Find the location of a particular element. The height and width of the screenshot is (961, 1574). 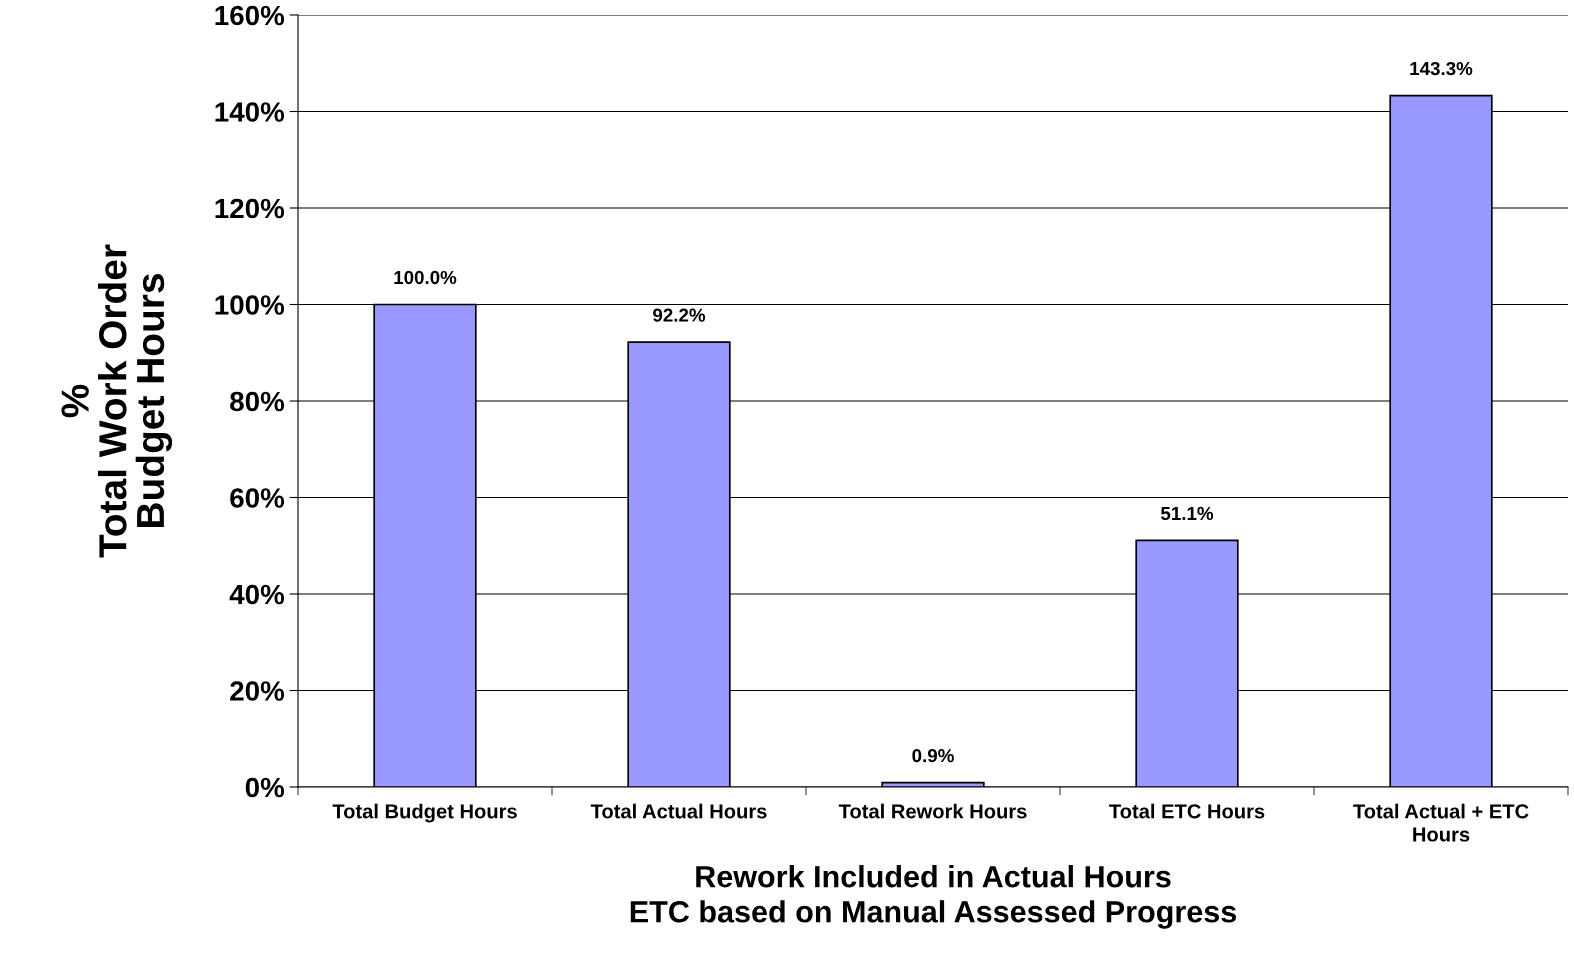

y-tick-label: 20% is located at coordinates (257, 691).